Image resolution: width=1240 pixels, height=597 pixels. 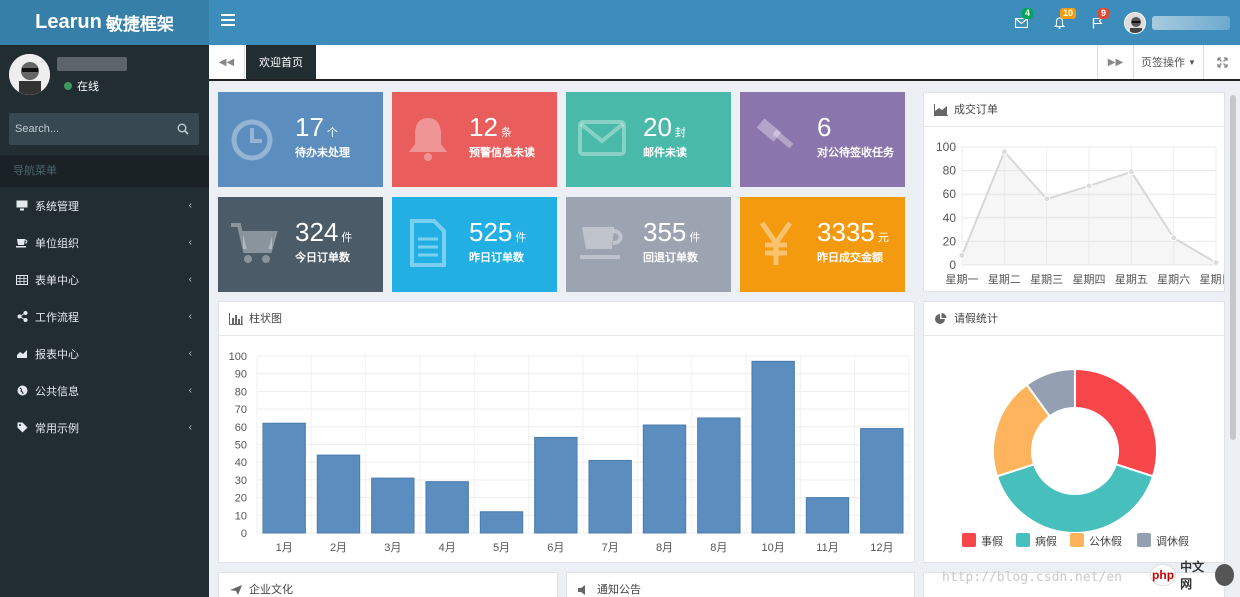 I want to click on y-tick-label: 80, so click(x=241, y=392).